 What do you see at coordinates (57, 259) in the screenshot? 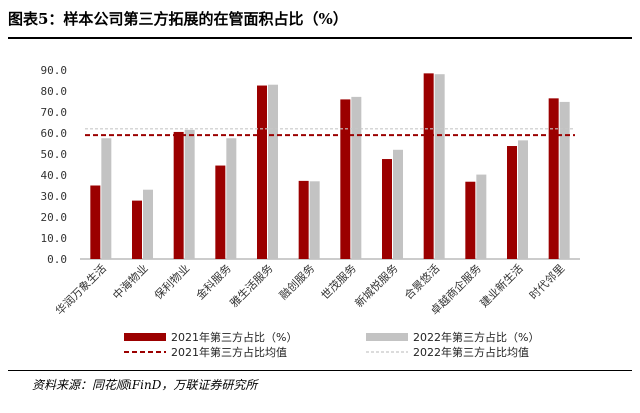
I see `y-tick-label: 0.0` at bounding box center [57, 259].